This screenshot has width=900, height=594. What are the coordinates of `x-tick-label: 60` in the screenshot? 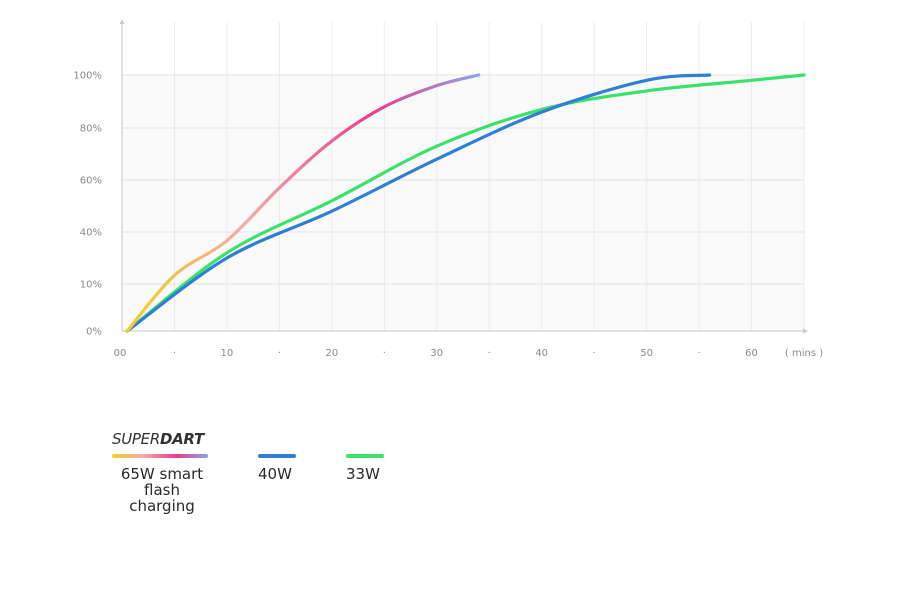 It's located at (751, 353).